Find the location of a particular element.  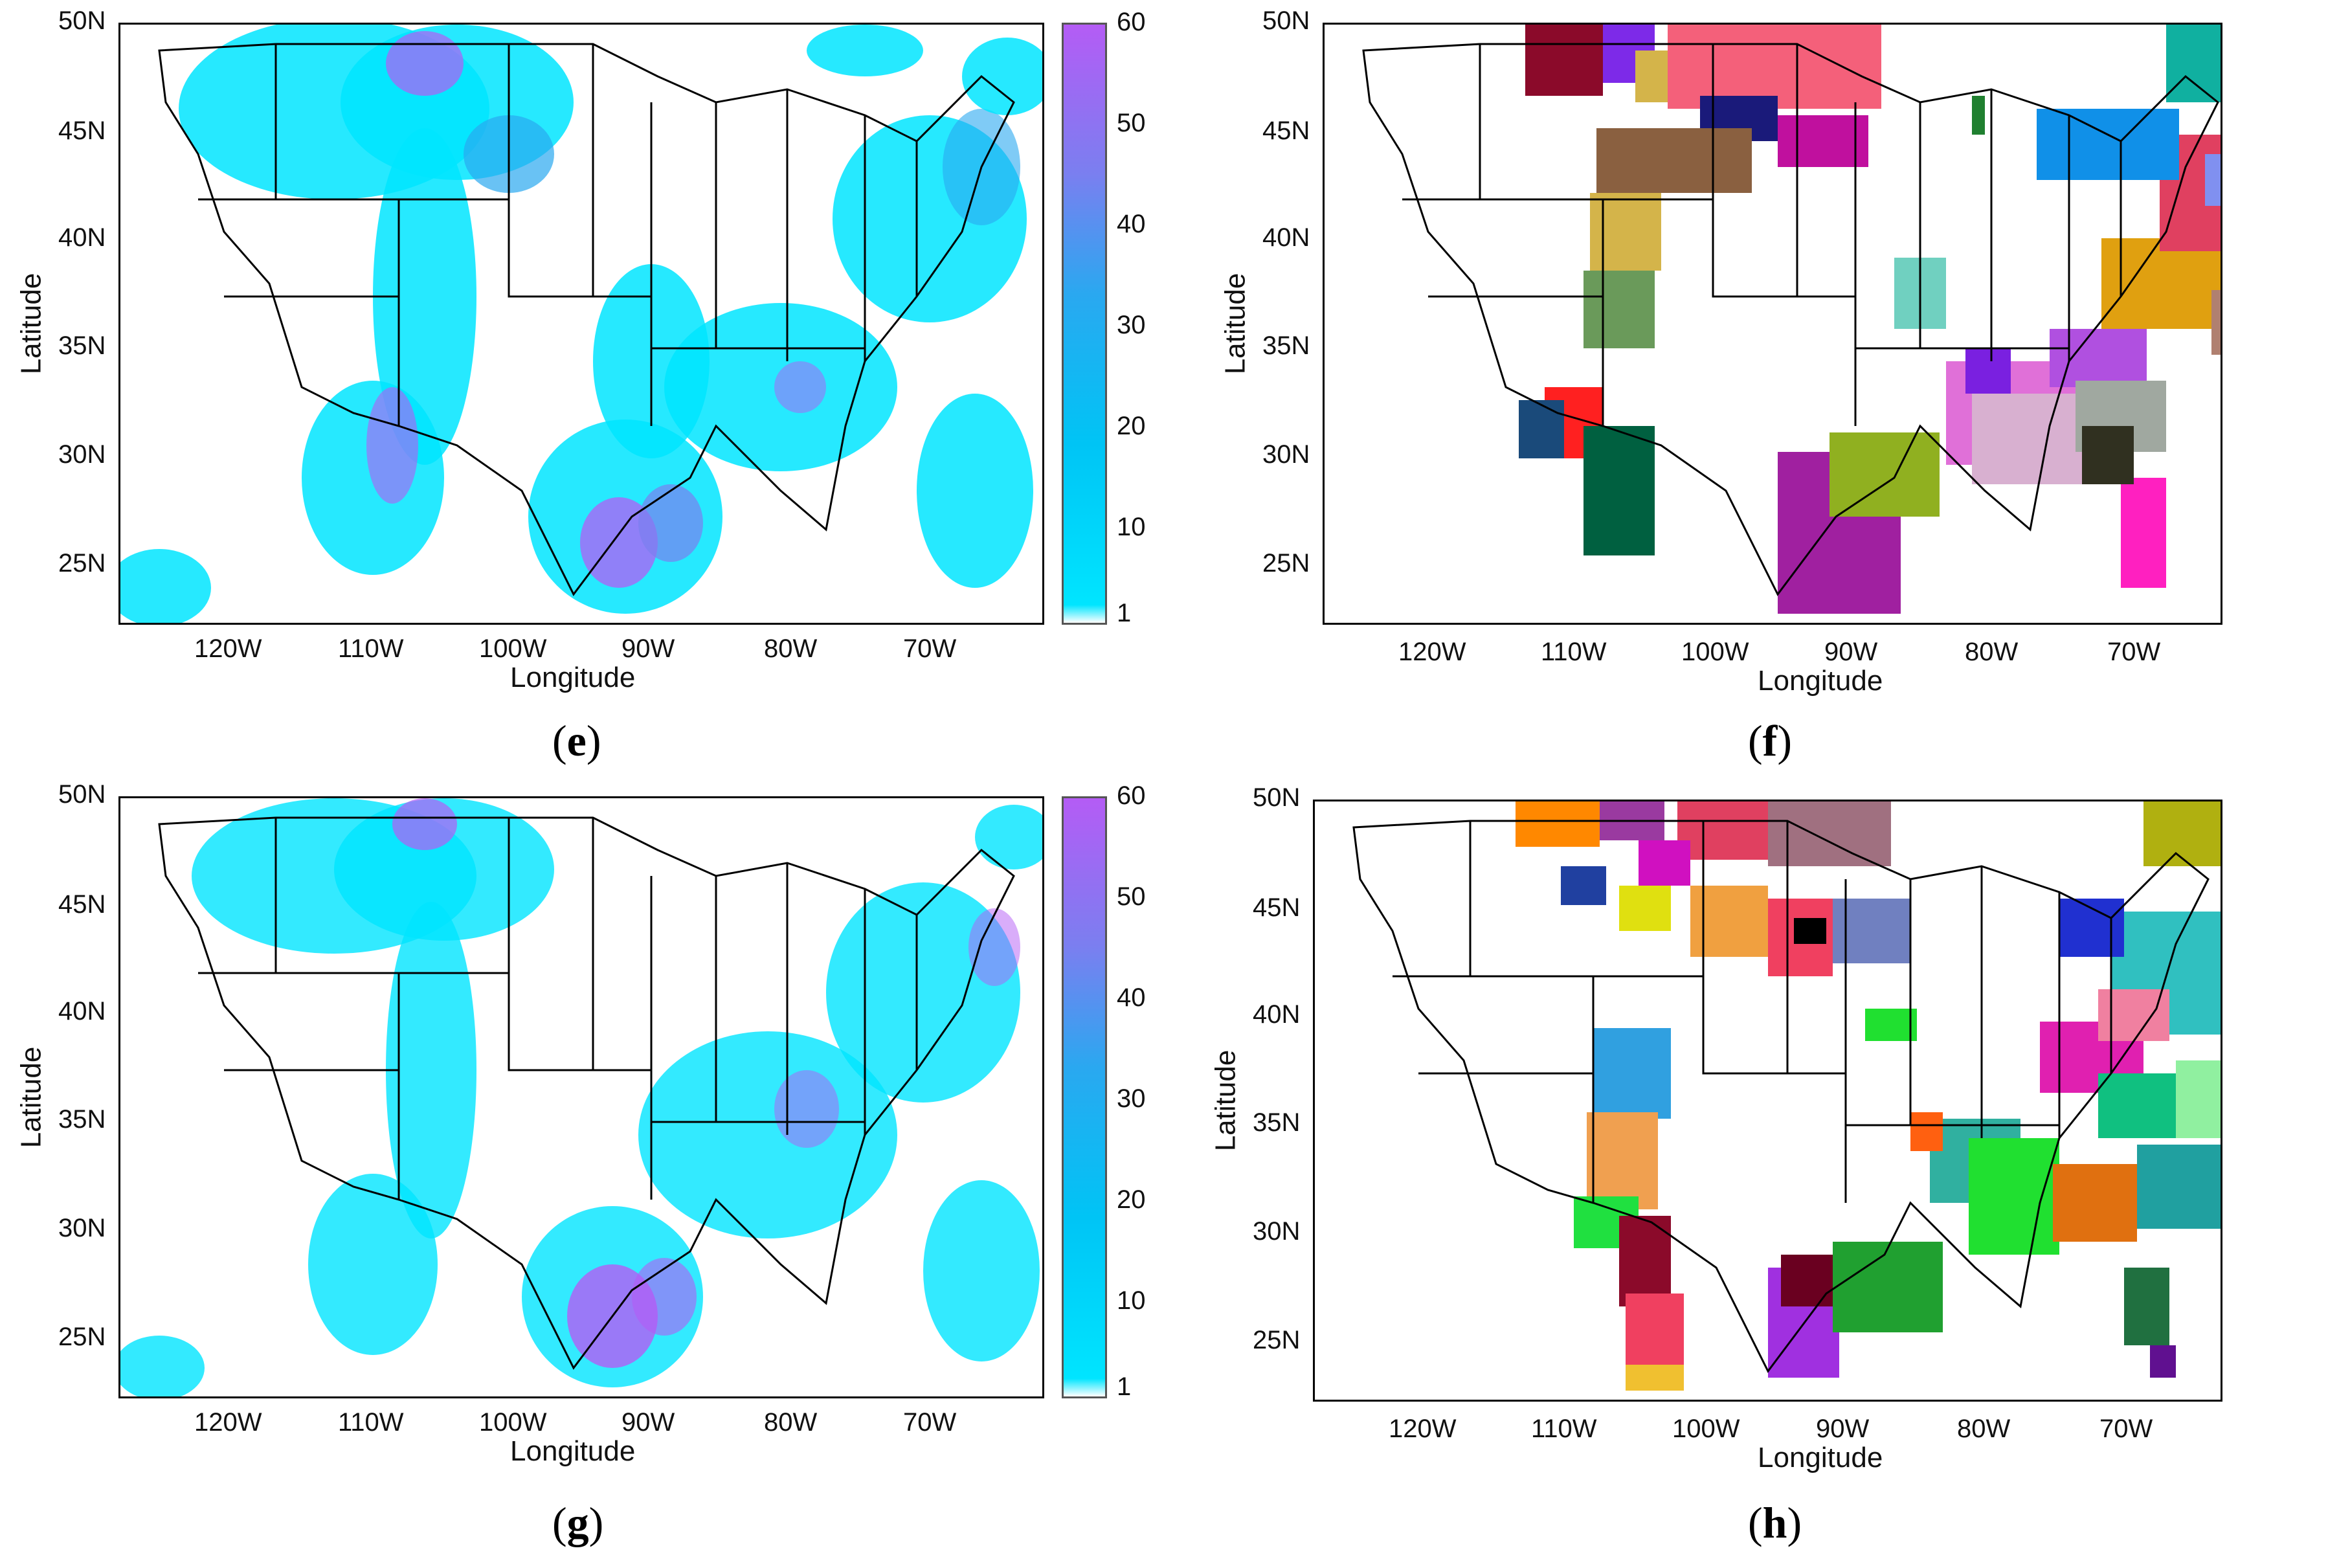

tag-letter-e: e is located at coordinates (576, 740).